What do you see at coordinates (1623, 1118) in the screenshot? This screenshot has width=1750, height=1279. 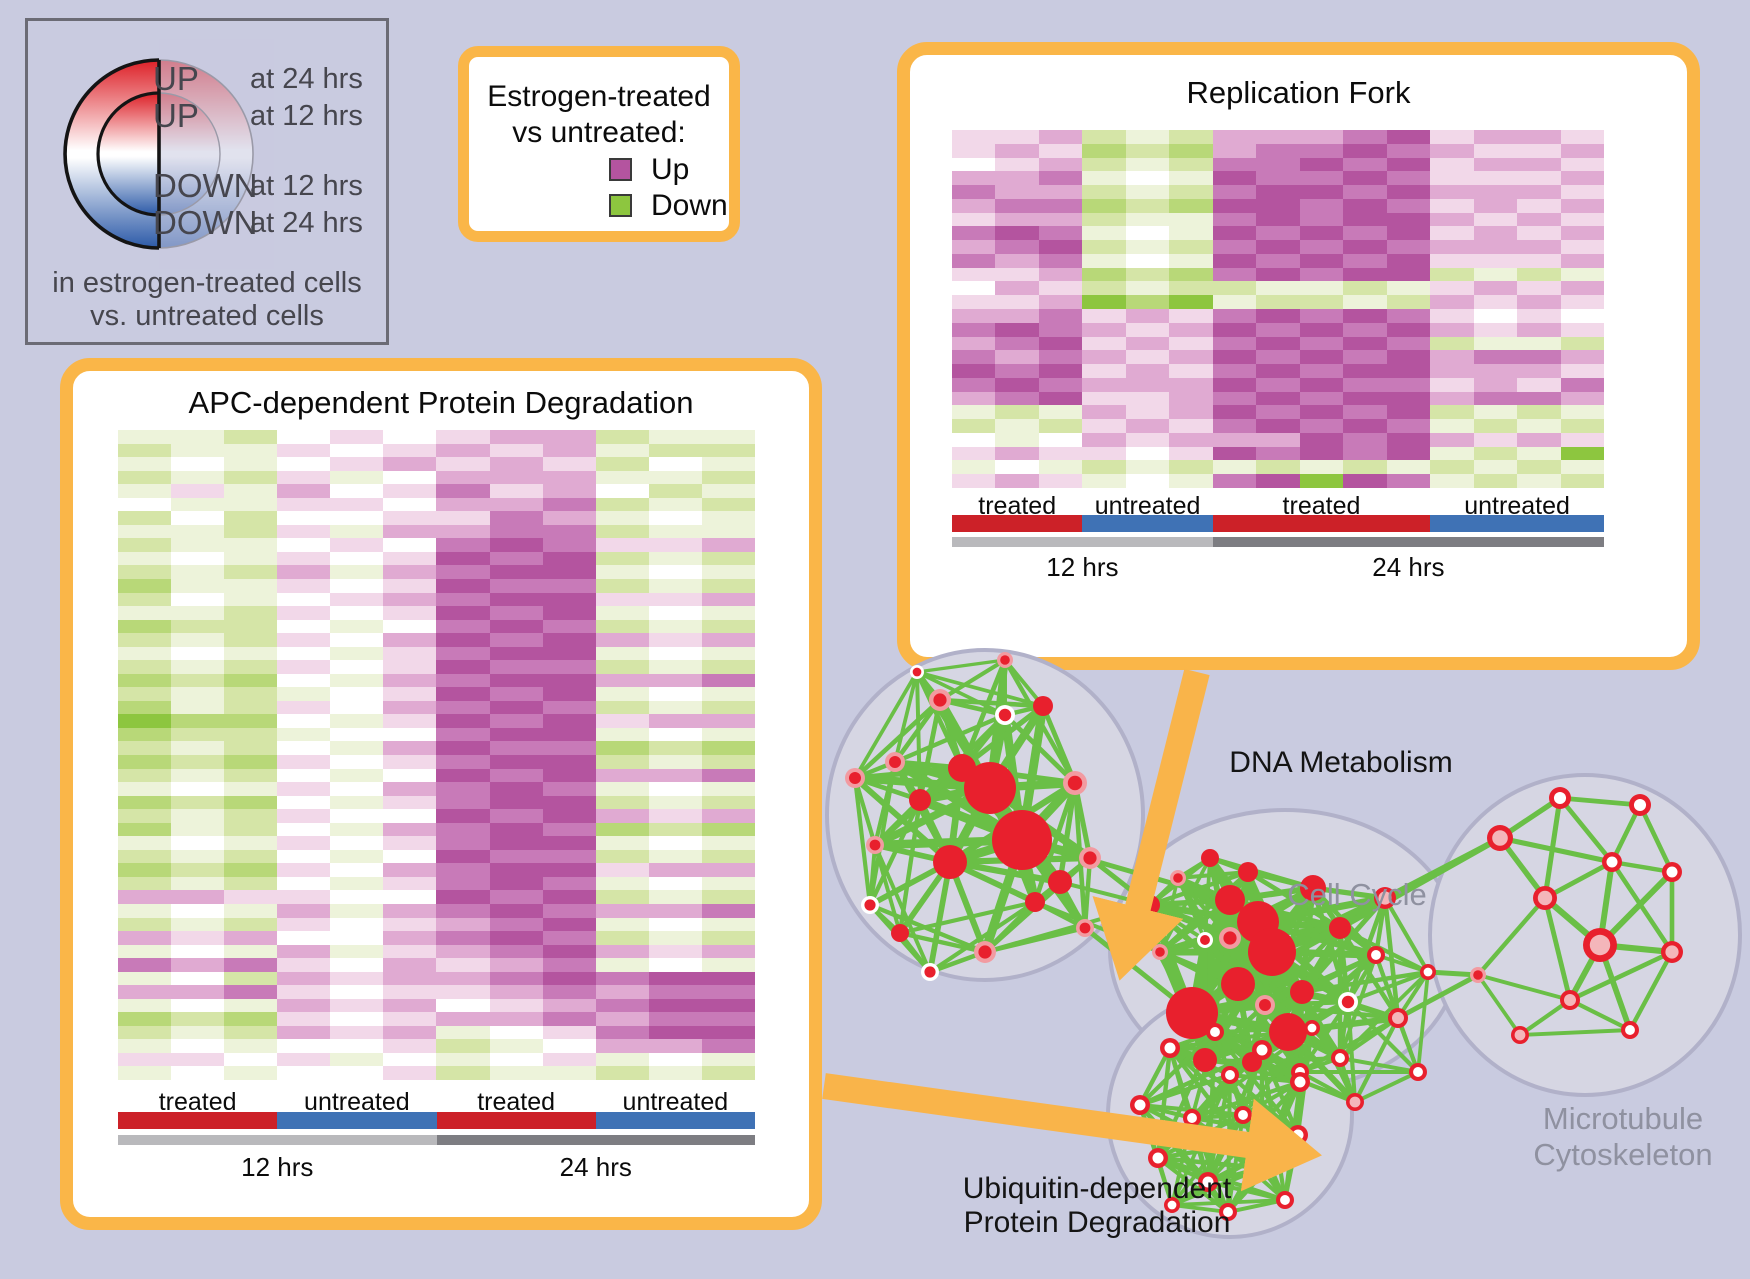 I see `microtubule-label-line1: Microtubule` at bounding box center [1623, 1118].